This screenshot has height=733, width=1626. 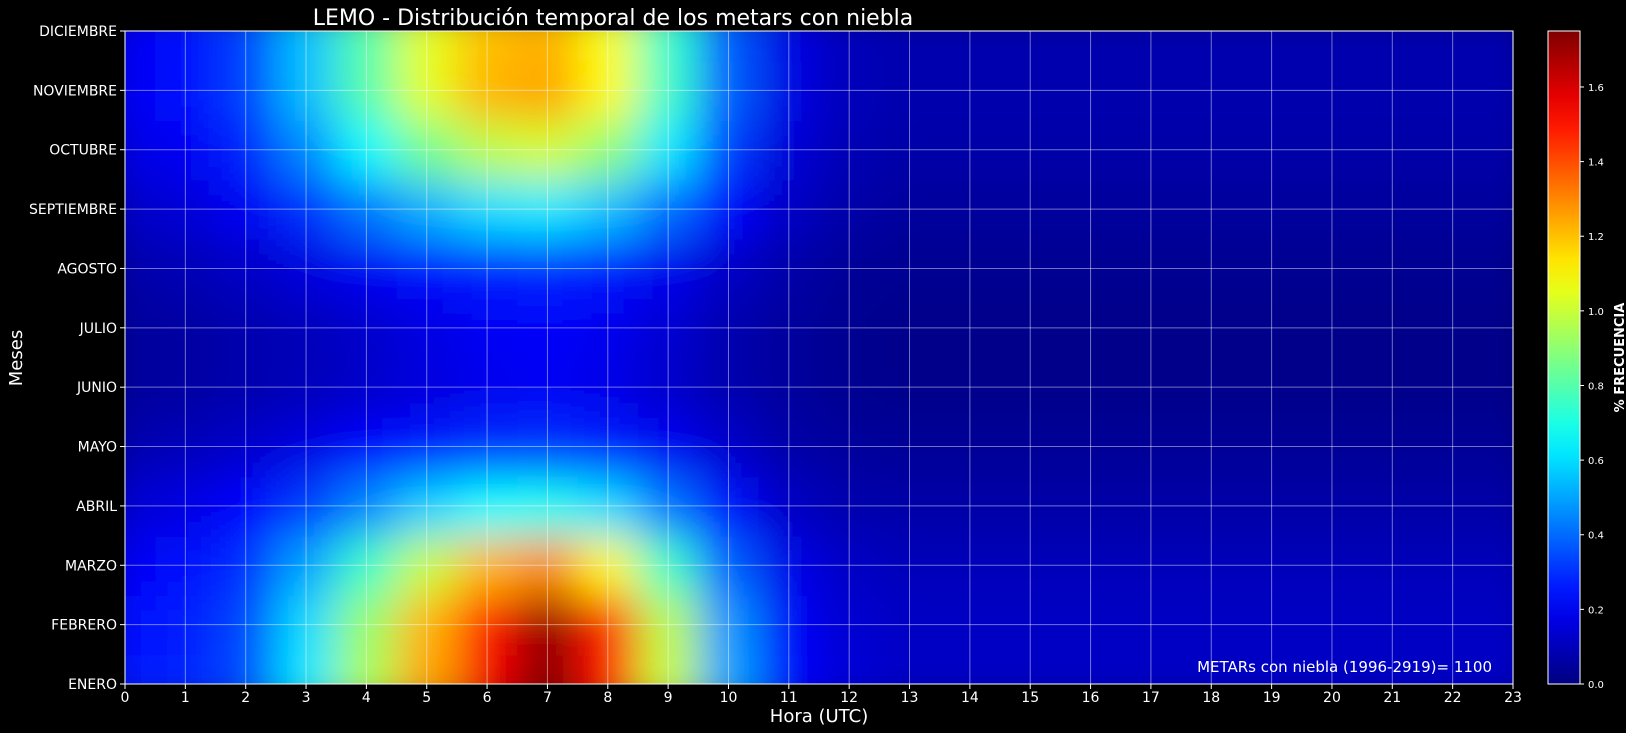 I want to click on colorbar-tick-label: 0.2, so click(x=1596, y=610).